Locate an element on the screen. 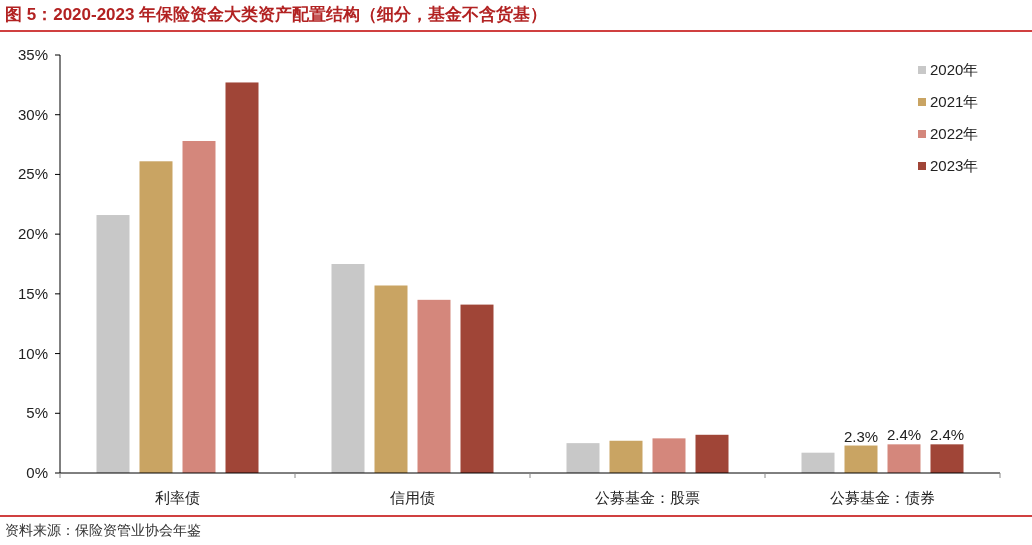 This screenshot has height=545, width=1032. x-tick-label: 信用债 is located at coordinates (412, 497).